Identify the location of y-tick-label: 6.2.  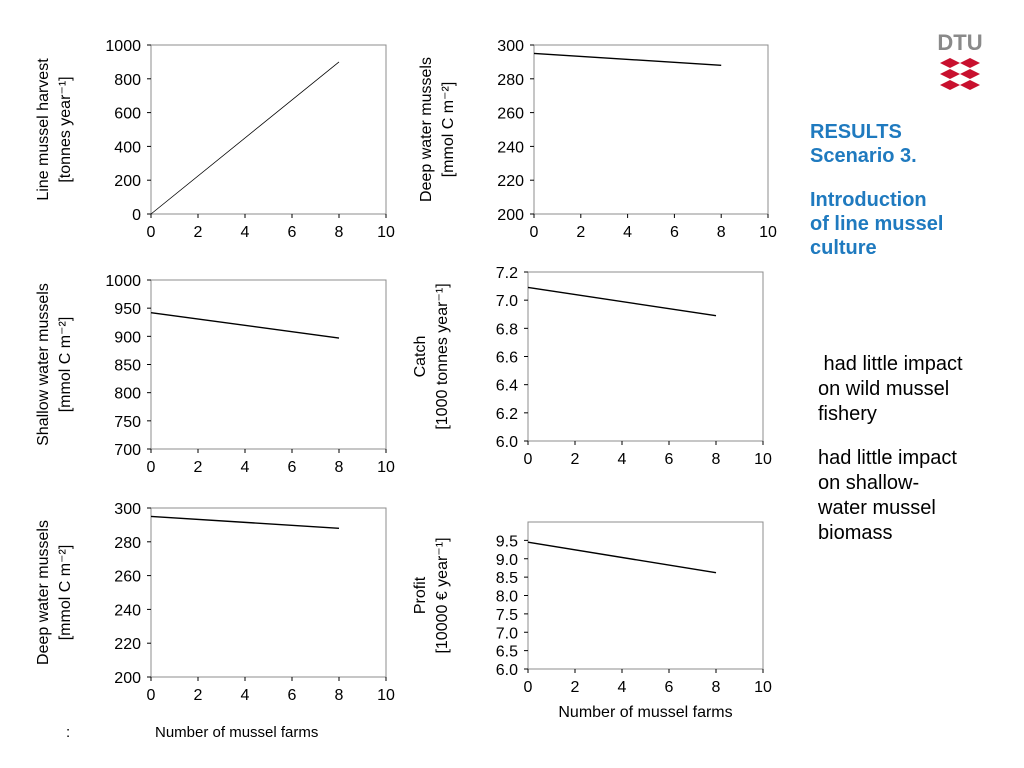
(507, 414).